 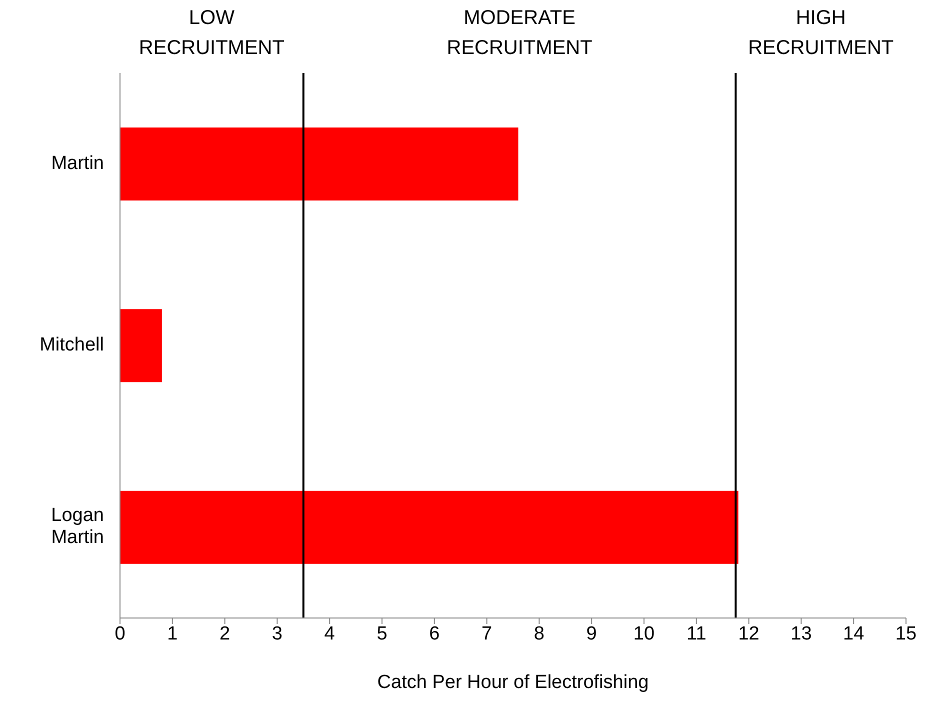 I want to click on x-tick-label: 11, so click(x=696, y=633).